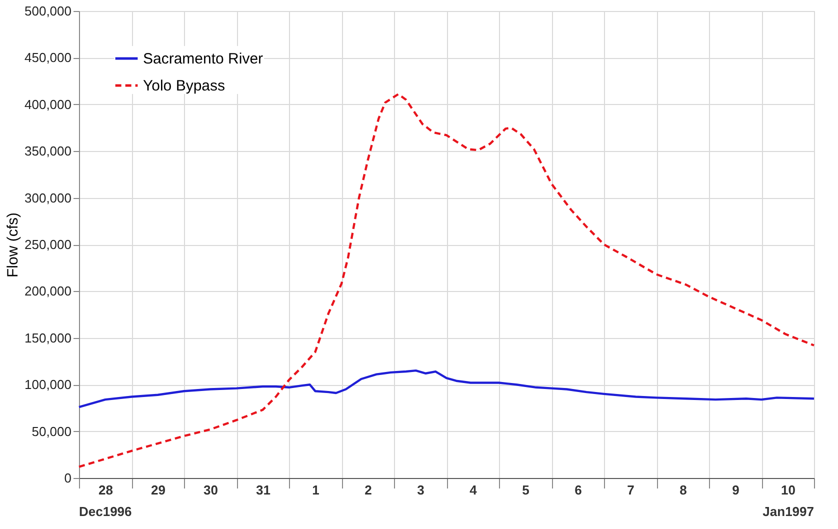 This screenshot has height=529, width=838. What do you see at coordinates (630, 490) in the screenshot?
I see `x-tick-label: 7` at bounding box center [630, 490].